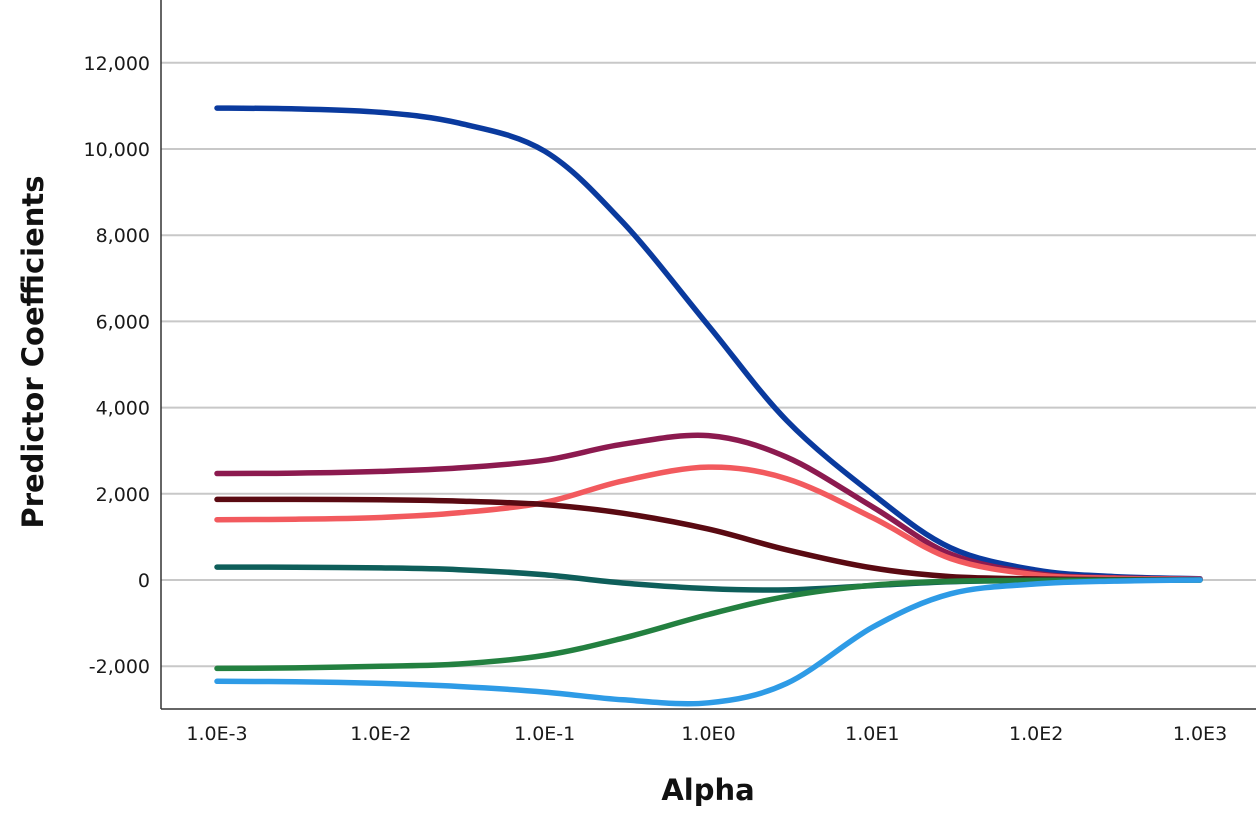 Image resolution: width=1256 pixels, height=816 pixels. What do you see at coordinates (33, 351) in the screenshot?
I see `y-axis-title: Predictor Coefficients` at bounding box center [33, 351].